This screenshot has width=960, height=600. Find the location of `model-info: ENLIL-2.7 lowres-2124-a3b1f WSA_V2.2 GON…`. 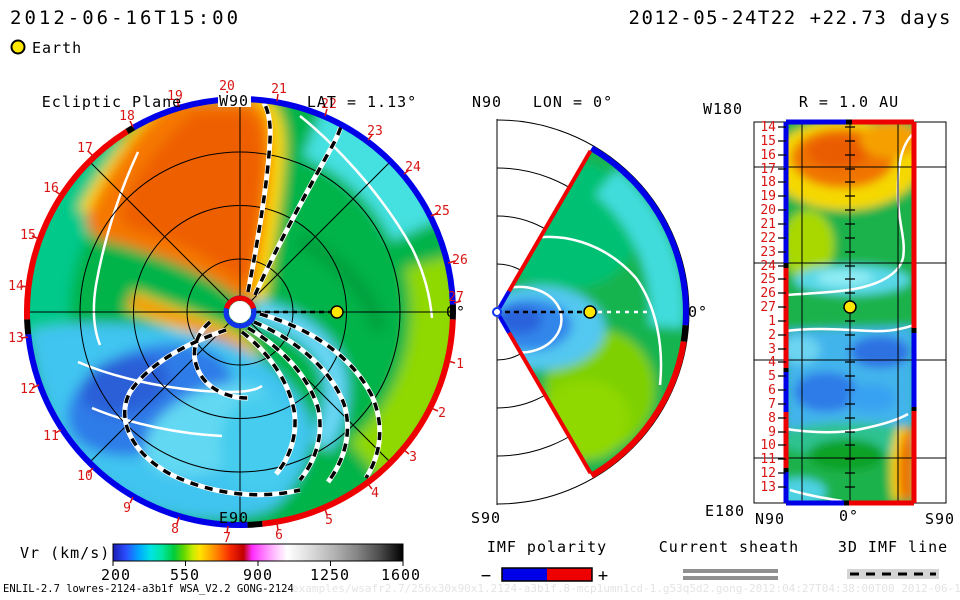

model-info: ENLIL-2.7 lowres-2124-a3b1f WSA_V2.2 GON… is located at coordinates (148, 589).